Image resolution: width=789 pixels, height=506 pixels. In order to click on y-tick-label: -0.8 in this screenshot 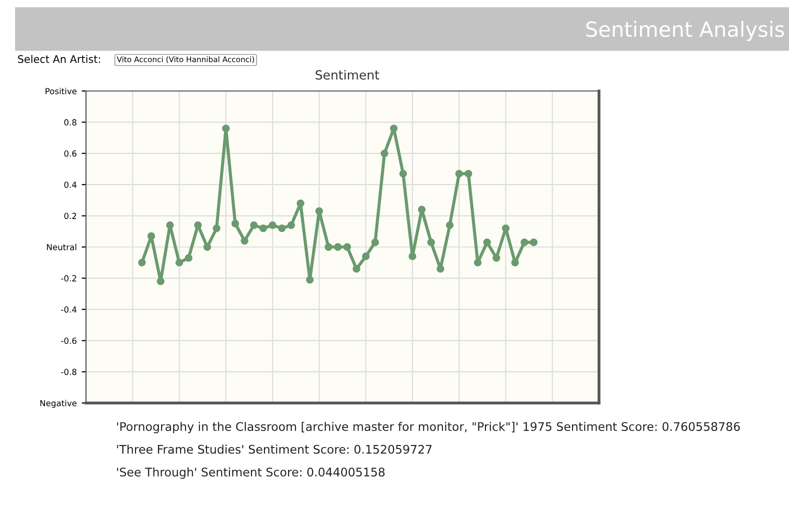, I will do `click(68, 372)`.